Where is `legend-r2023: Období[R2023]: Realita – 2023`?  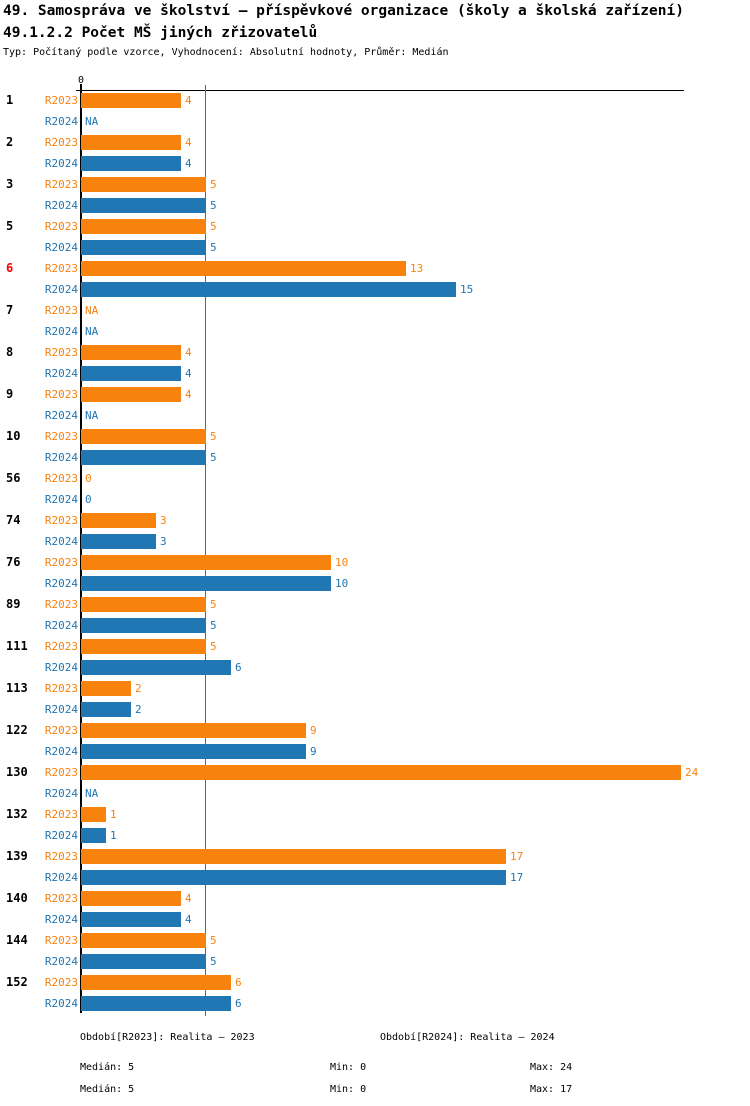 legend-r2023: Období[R2023]: Realita – 2023 is located at coordinates (167, 1037).